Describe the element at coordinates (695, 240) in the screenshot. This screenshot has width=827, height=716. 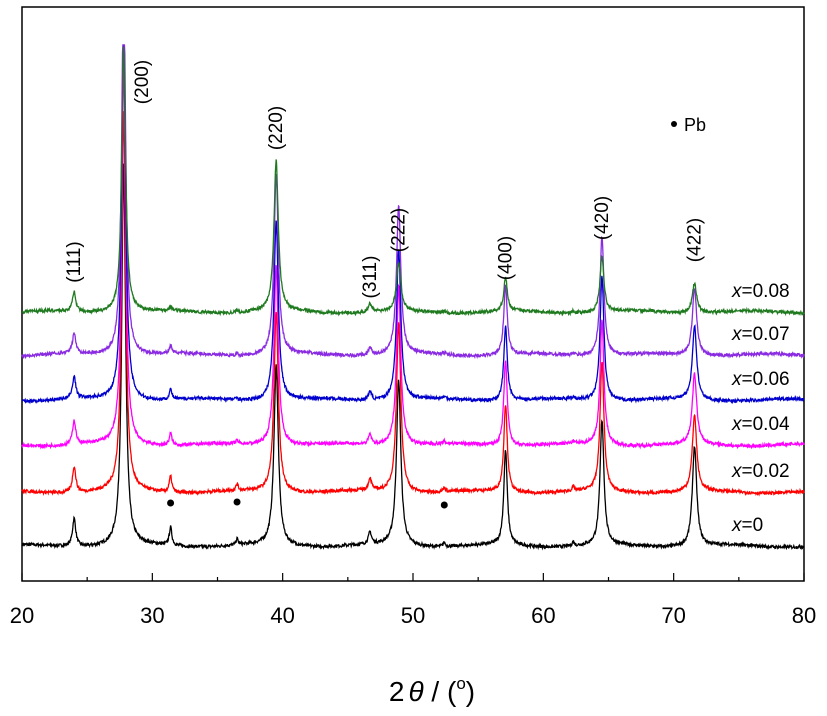
I see `peak-label: (422)` at that location.